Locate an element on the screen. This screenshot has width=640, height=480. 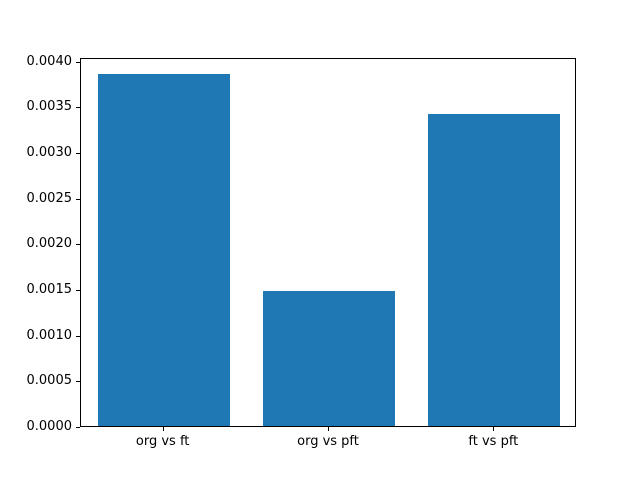
y-tick-label: 0.0030 is located at coordinates (49, 153).